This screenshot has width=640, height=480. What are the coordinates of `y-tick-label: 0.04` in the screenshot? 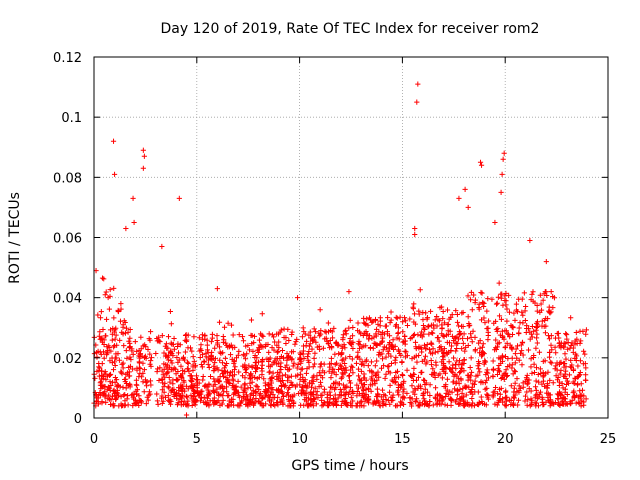 It's located at (67, 299).